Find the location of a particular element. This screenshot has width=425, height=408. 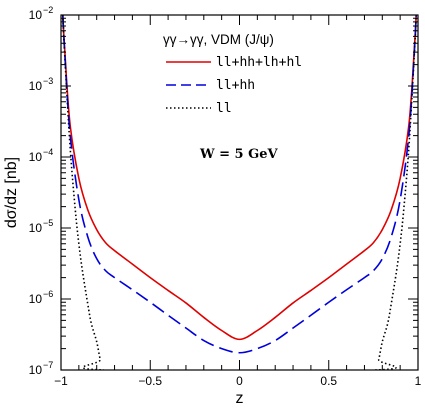

legend-label-1: ll+hh+lh+hl is located at coordinates (259, 62).